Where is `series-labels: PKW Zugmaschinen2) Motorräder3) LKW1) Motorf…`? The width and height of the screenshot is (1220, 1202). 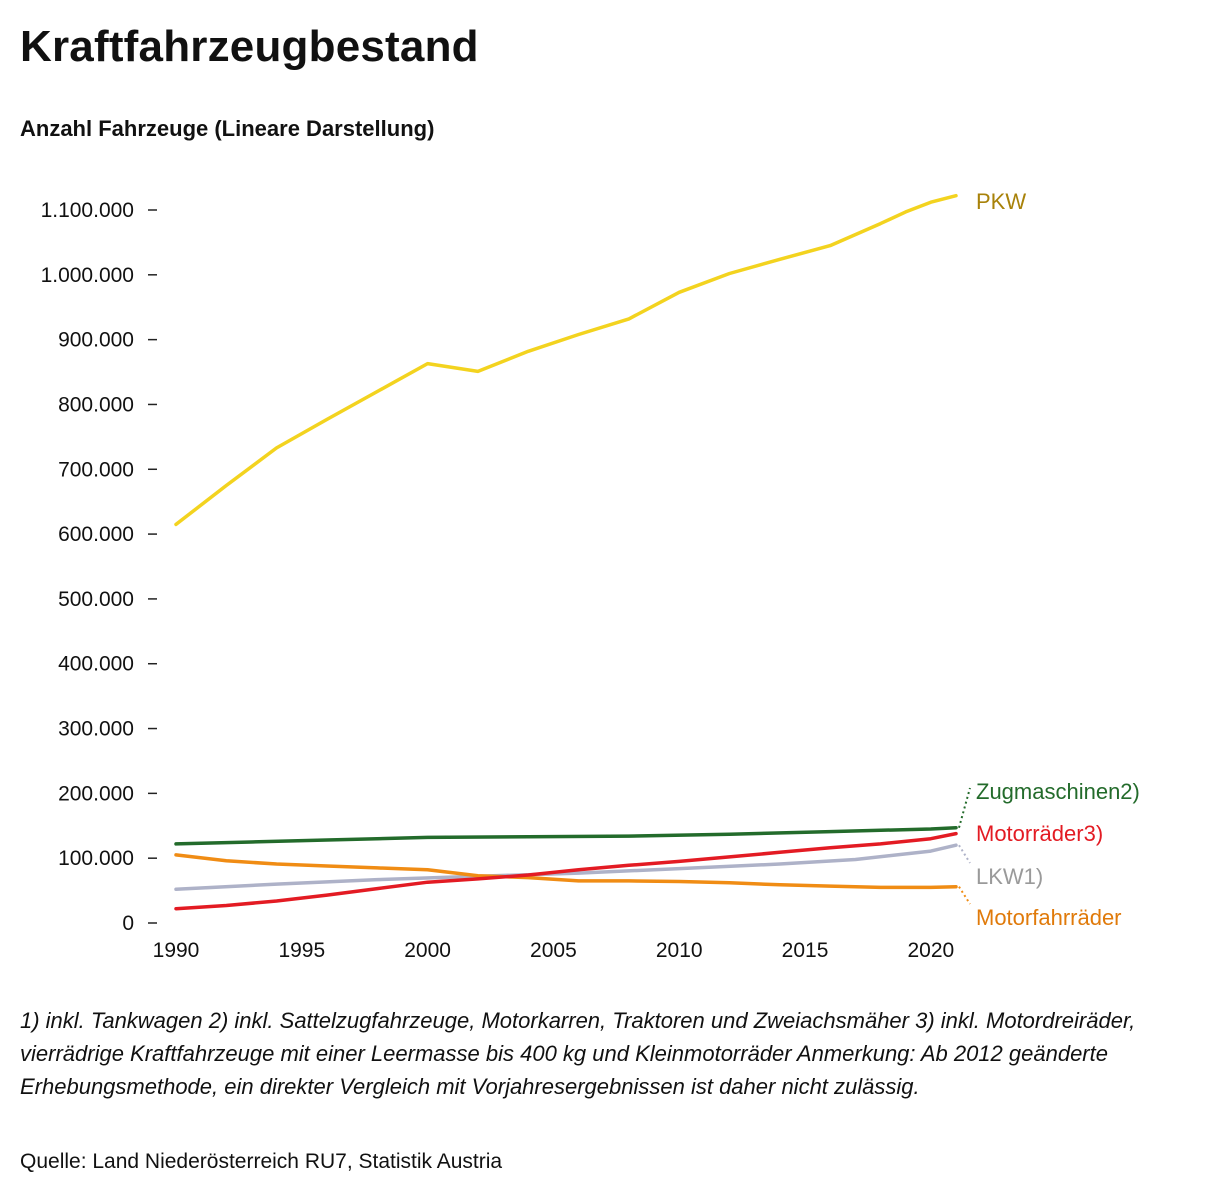
series-labels: PKW Zugmaschinen2) Motorräder3) LKW1) Motorf… is located at coordinates (1049, 559).